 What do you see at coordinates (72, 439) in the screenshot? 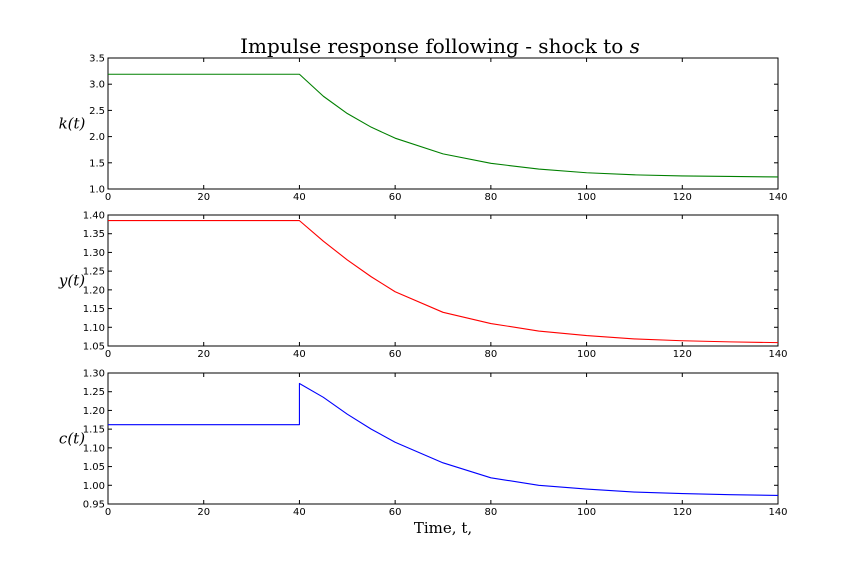
I see `y-axis-label: c(t)` at bounding box center [72, 439].